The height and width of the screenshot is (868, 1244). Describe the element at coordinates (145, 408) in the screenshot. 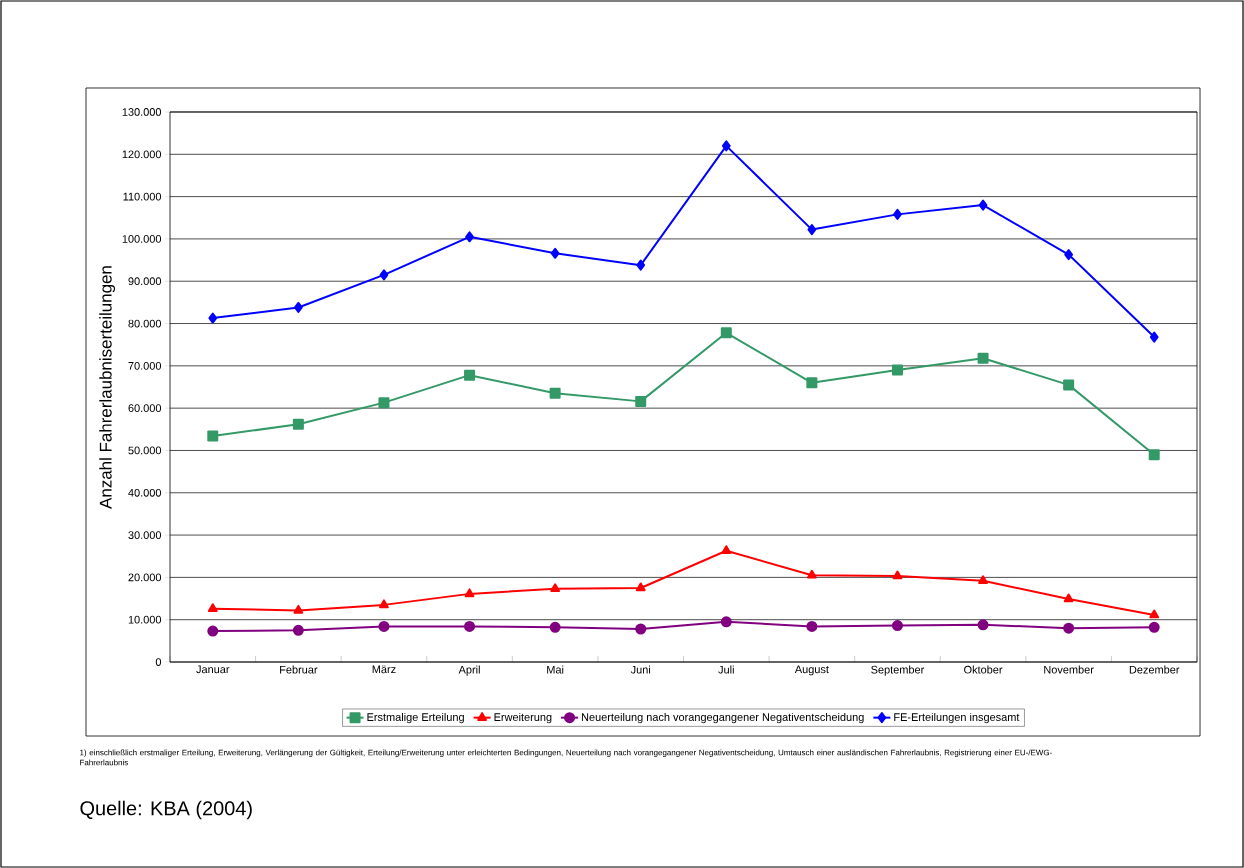

I see `y-tick-label: 60.000` at that location.